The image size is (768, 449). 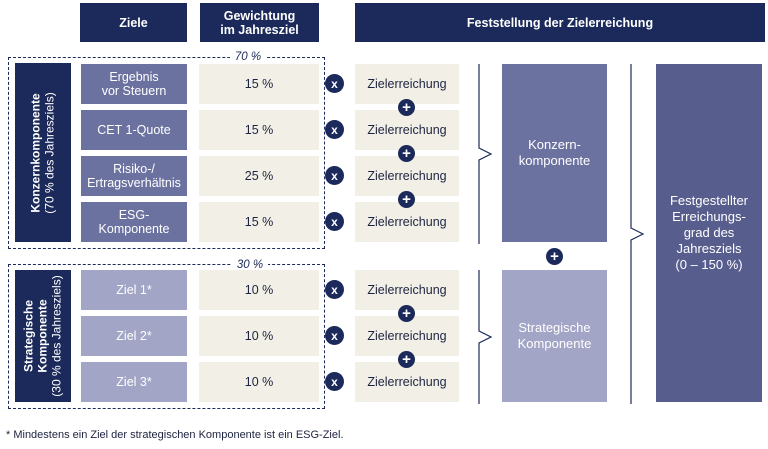 I want to click on goal-ziel1-label: Ziel 1*, so click(x=134, y=290).